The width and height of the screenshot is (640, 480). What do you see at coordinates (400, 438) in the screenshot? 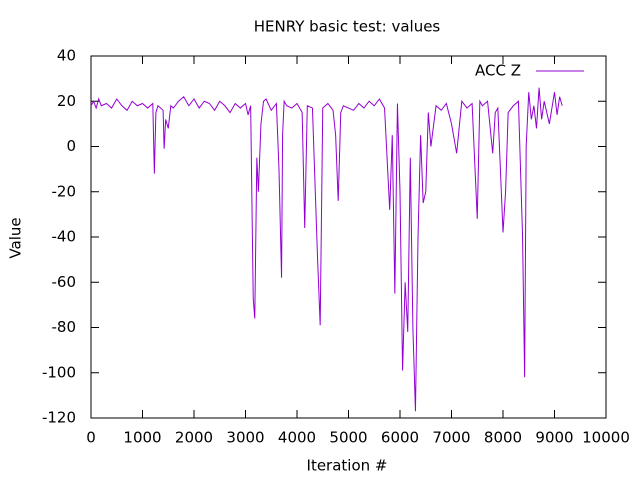
I see `x-tick-label: 6000` at bounding box center [400, 438].